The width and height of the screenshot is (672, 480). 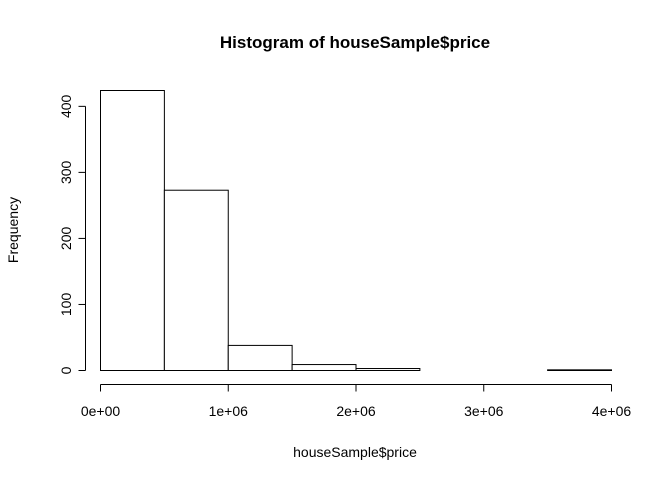 I want to click on x-tick-label: 3e+06, so click(x=484, y=411).